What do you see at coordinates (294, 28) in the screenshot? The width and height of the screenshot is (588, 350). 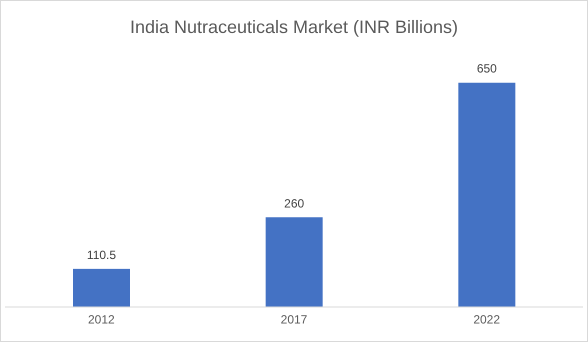 I see `chart-title: India Nutraceuticals Market (INR Billions)` at bounding box center [294, 28].